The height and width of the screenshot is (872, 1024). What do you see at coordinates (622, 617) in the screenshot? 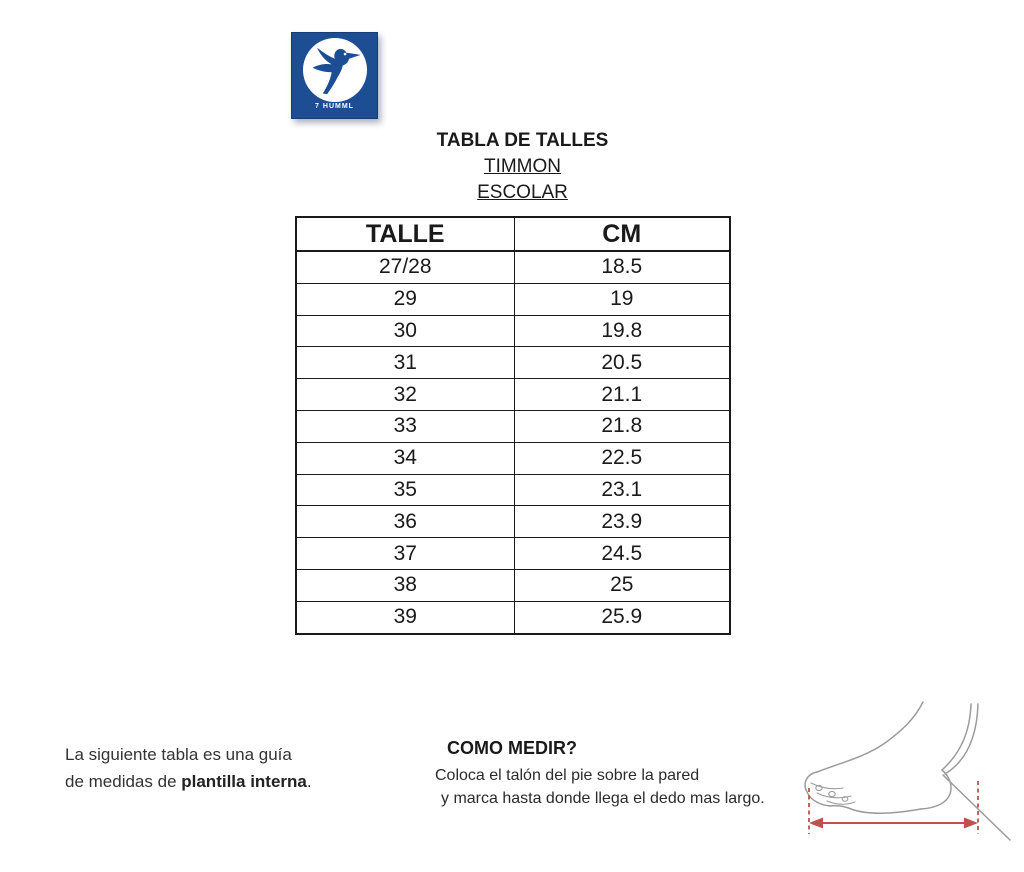
I see `table-cell: 25.9` at bounding box center [622, 617].